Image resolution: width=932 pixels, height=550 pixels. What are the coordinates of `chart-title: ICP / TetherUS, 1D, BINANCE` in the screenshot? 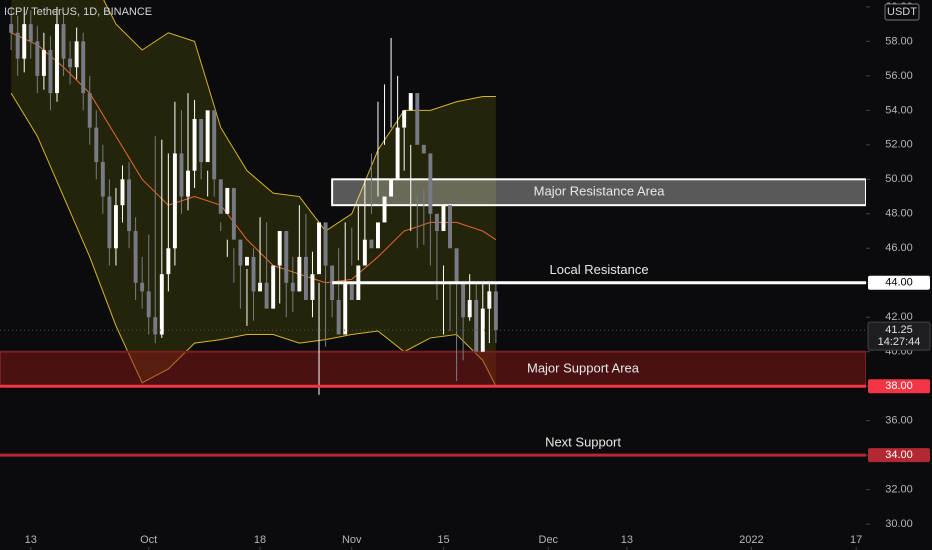 It's located at (78, 12).